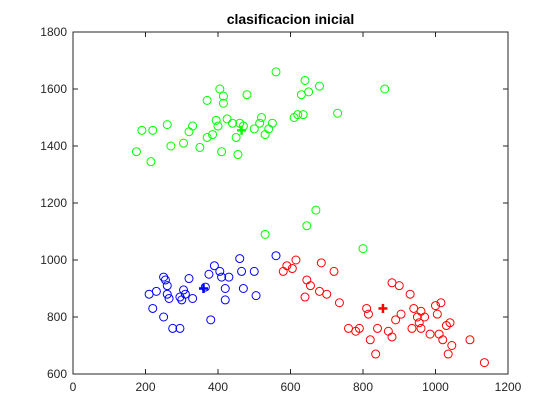 The width and height of the screenshot is (560, 420). Describe the element at coordinates (57, 374) in the screenshot. I see `y-tick-label: 600` at that location.